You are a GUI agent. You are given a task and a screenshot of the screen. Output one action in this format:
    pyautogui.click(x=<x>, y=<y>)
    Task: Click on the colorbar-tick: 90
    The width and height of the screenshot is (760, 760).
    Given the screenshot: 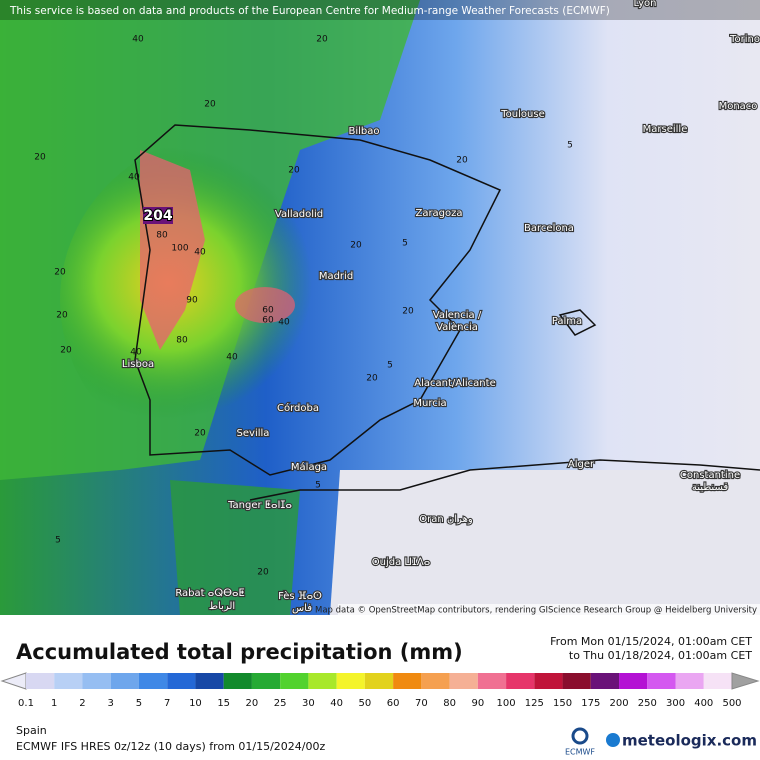 What is the action you would take?
    pyautogui.click(x=477, y=703)
    